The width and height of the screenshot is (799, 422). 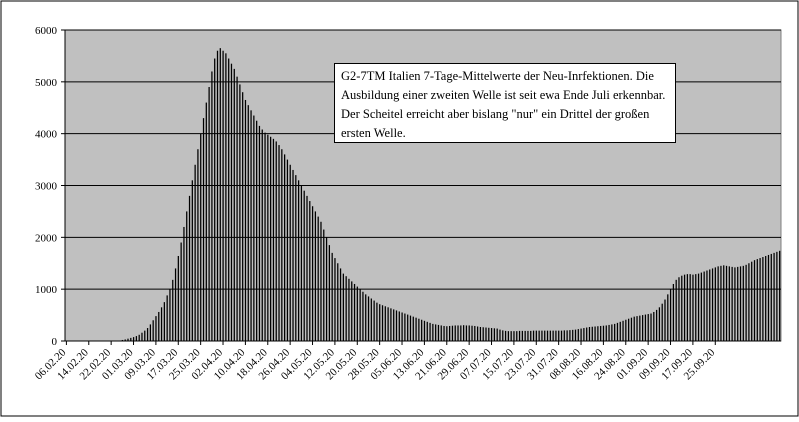 I want to click on y-tick-label: 0, so click(x=55, y=342).